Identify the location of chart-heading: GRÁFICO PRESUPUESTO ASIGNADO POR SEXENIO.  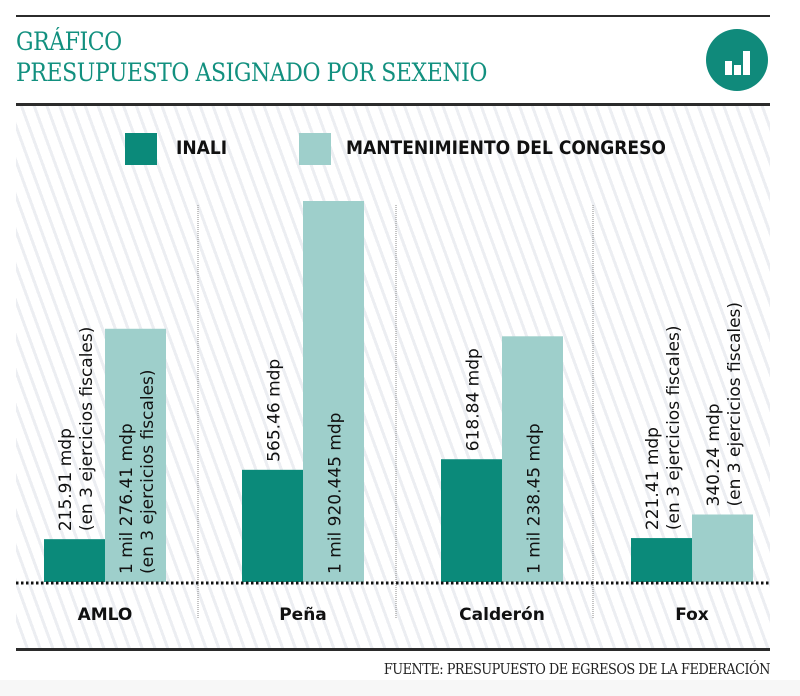
(251, 57).